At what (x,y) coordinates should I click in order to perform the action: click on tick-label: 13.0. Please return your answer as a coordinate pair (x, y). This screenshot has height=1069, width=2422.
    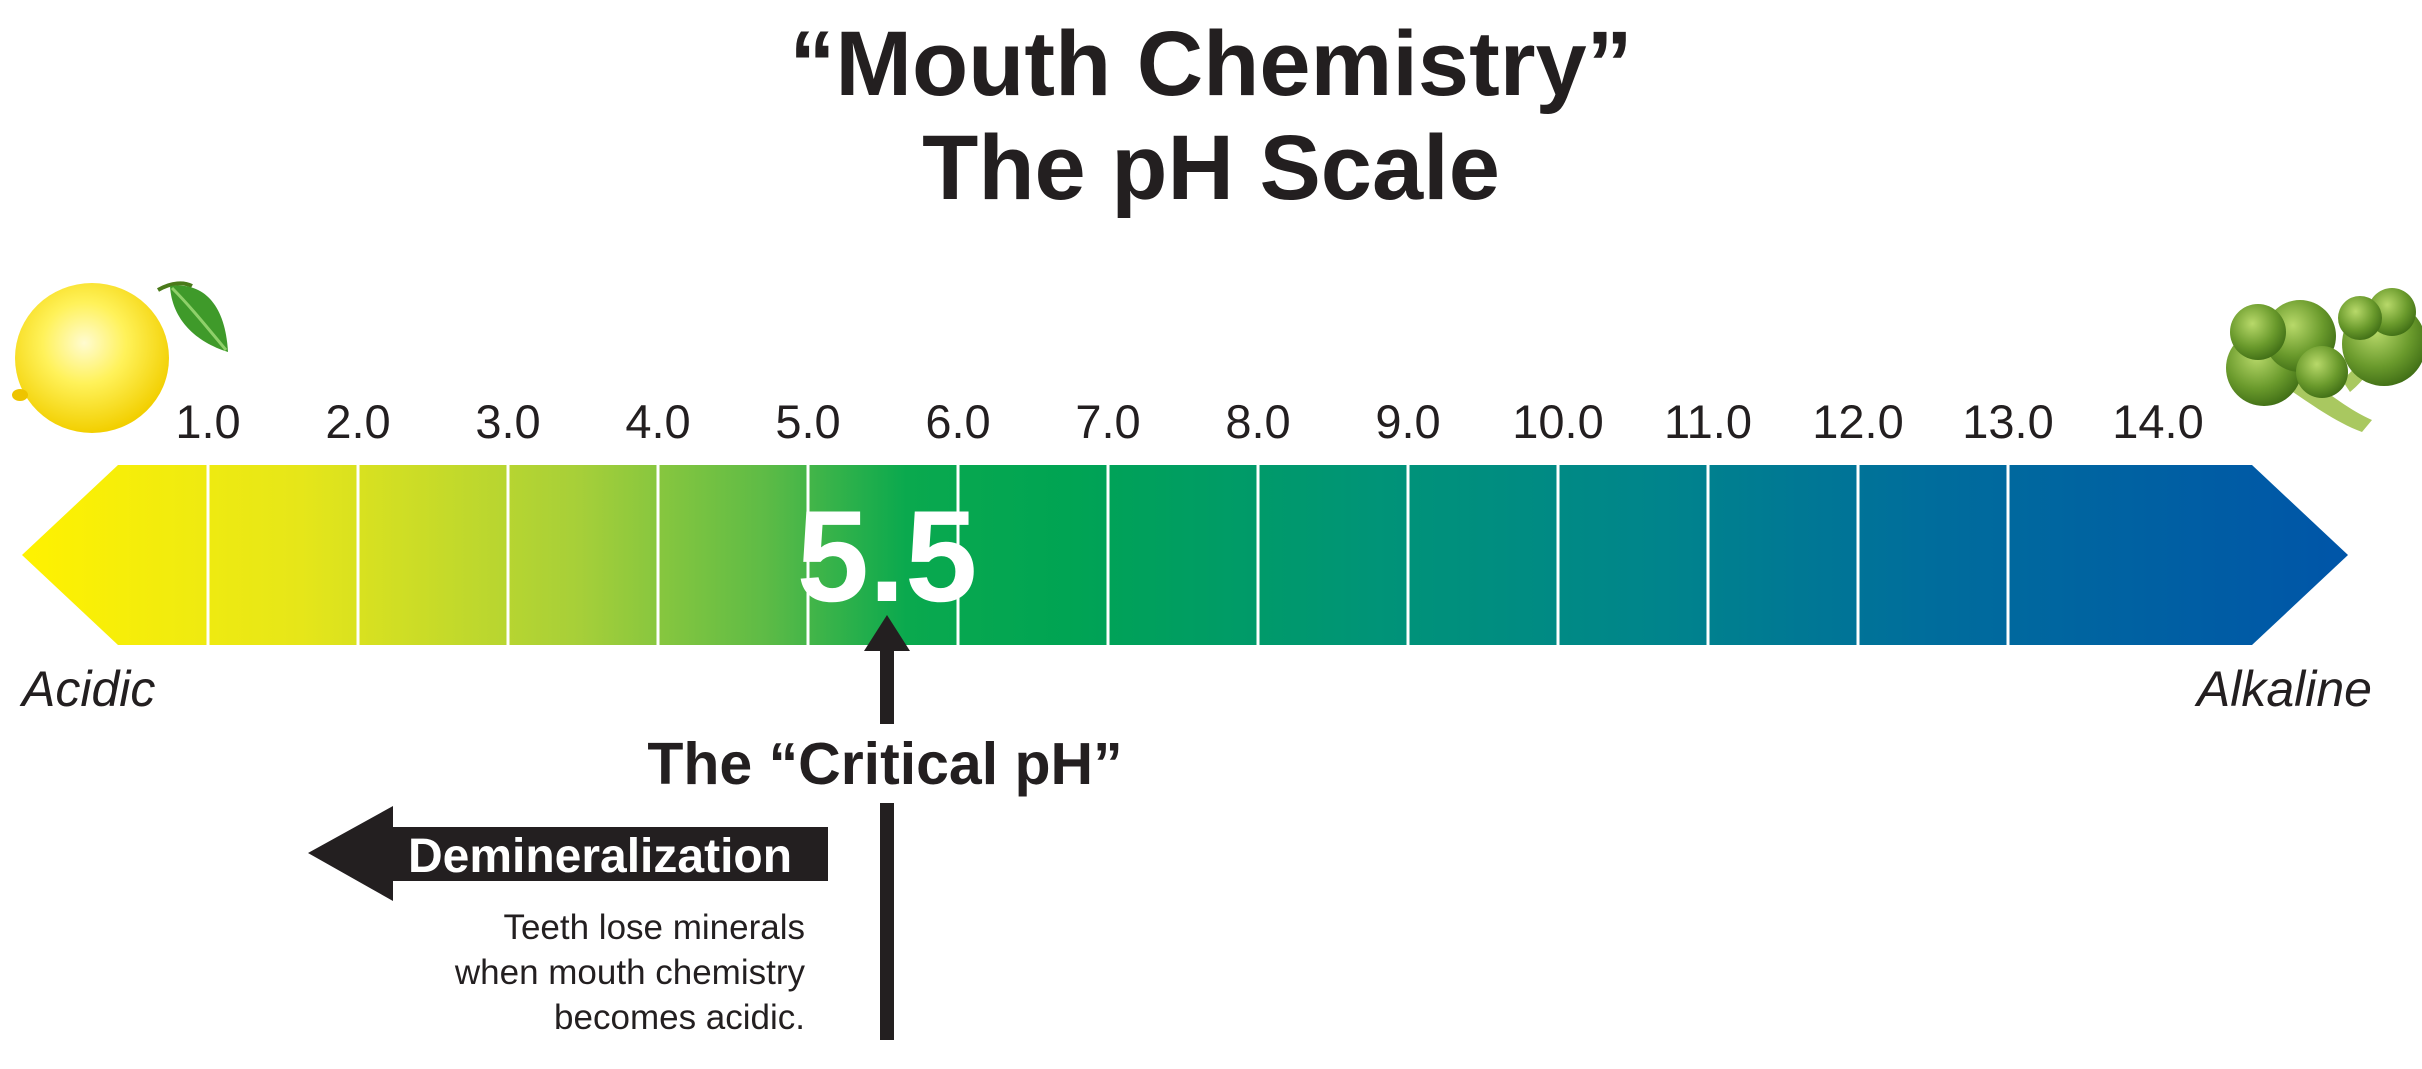
    Looking at the image, I should click on (2007, 421).